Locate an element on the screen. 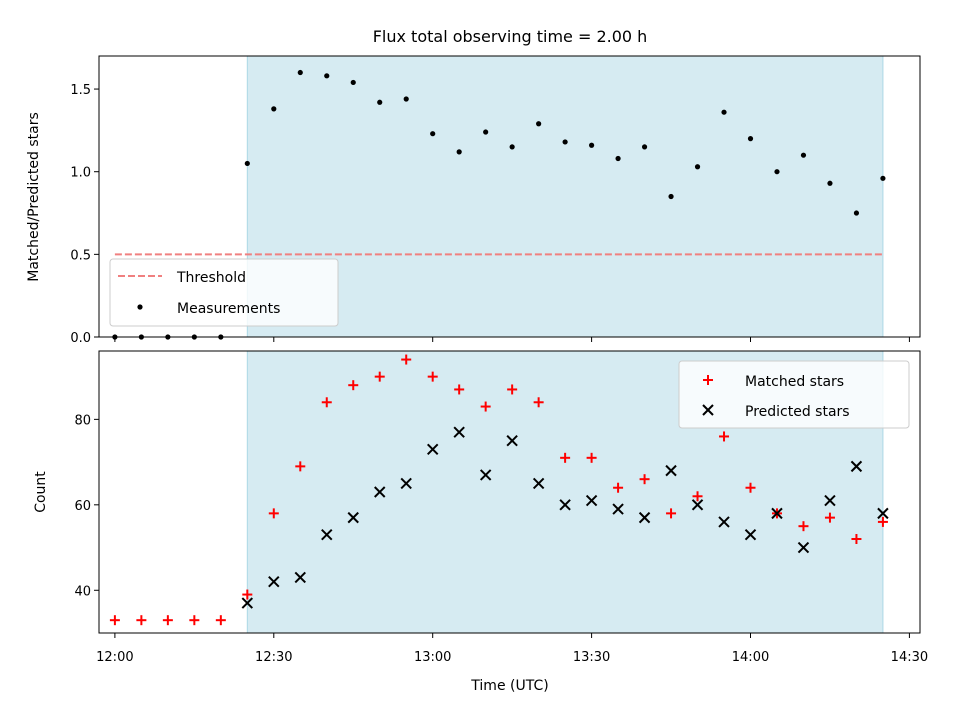 This screenshot has width=960, height=720. legend-matched-label: Matched stars is located at coordinates (794, 382).